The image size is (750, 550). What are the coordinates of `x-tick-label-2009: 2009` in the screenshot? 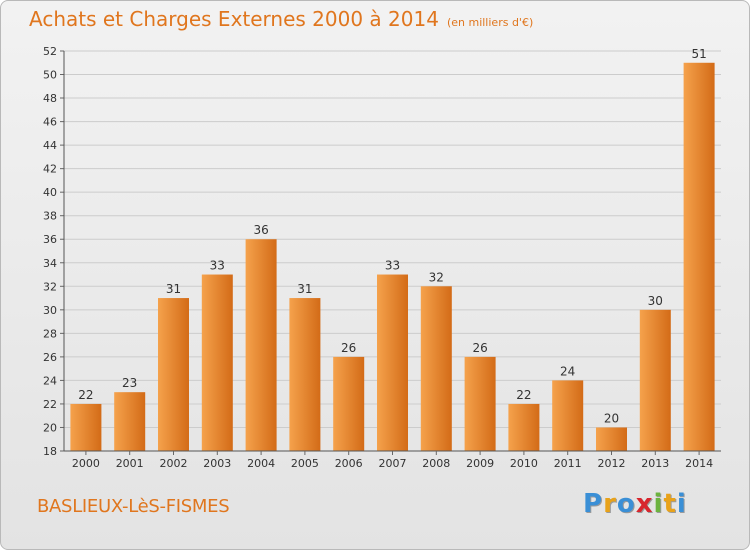 It's located at (480, 463).